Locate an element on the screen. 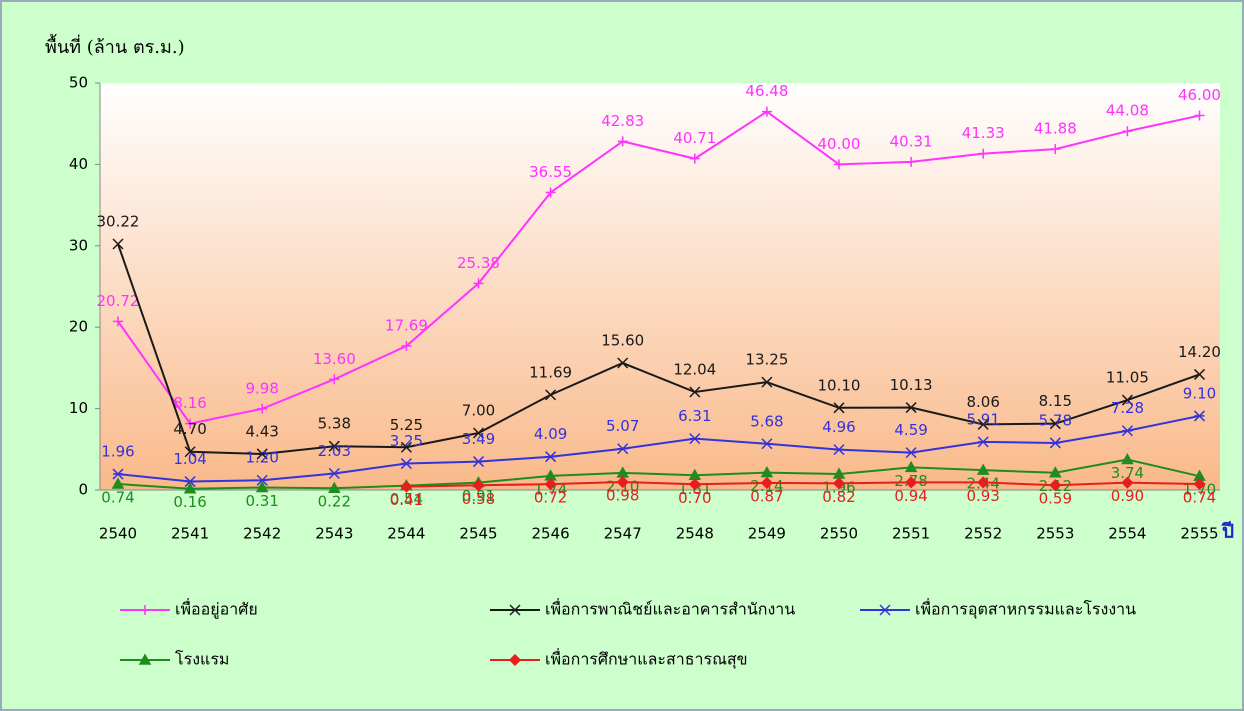 This screenshot has width=1244, height=711. data-label: 0.94 is located at coordinates (910, 496).